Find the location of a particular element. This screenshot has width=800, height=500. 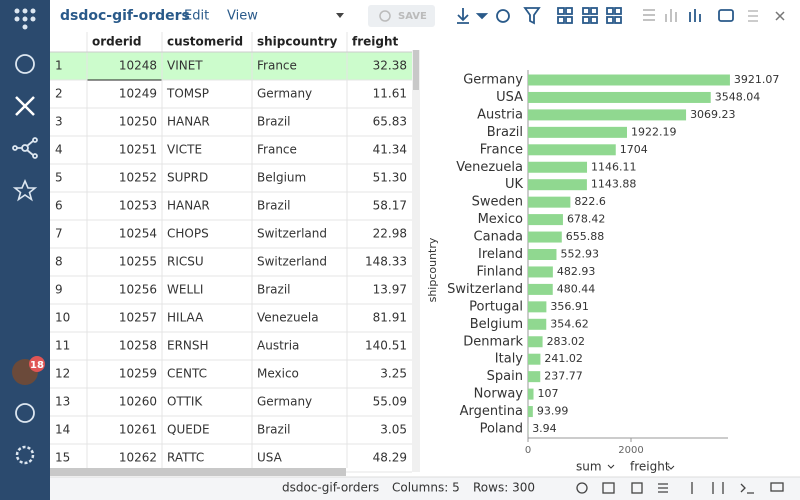

cell: RICSU is located at coordinates (185, 262).